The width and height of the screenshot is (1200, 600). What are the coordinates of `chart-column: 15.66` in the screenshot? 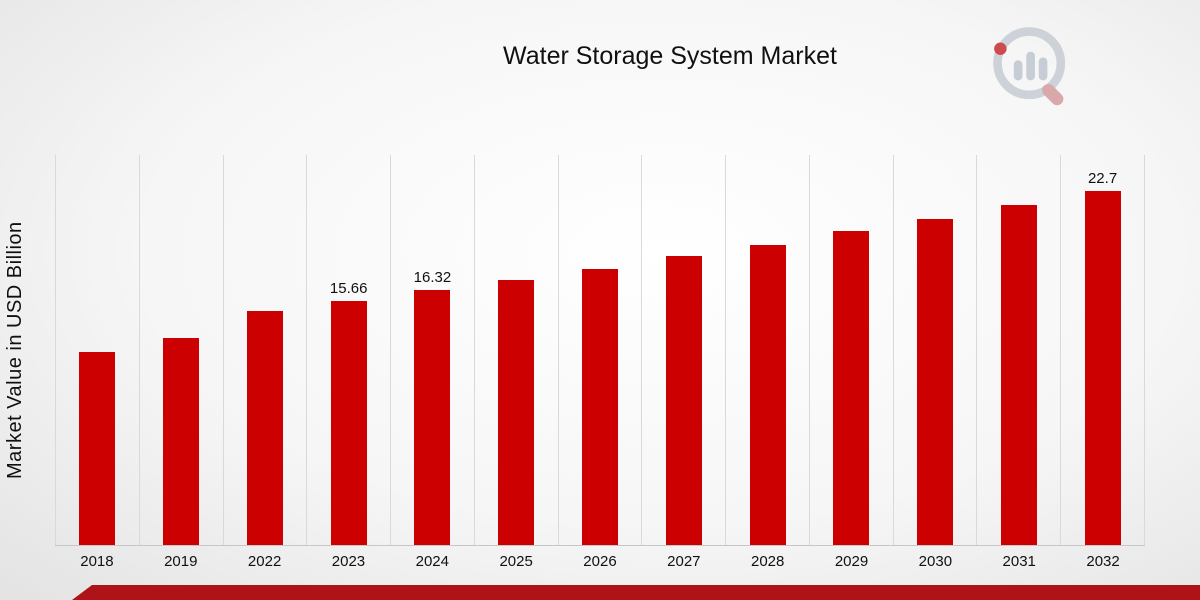 It's located at (348, 350).